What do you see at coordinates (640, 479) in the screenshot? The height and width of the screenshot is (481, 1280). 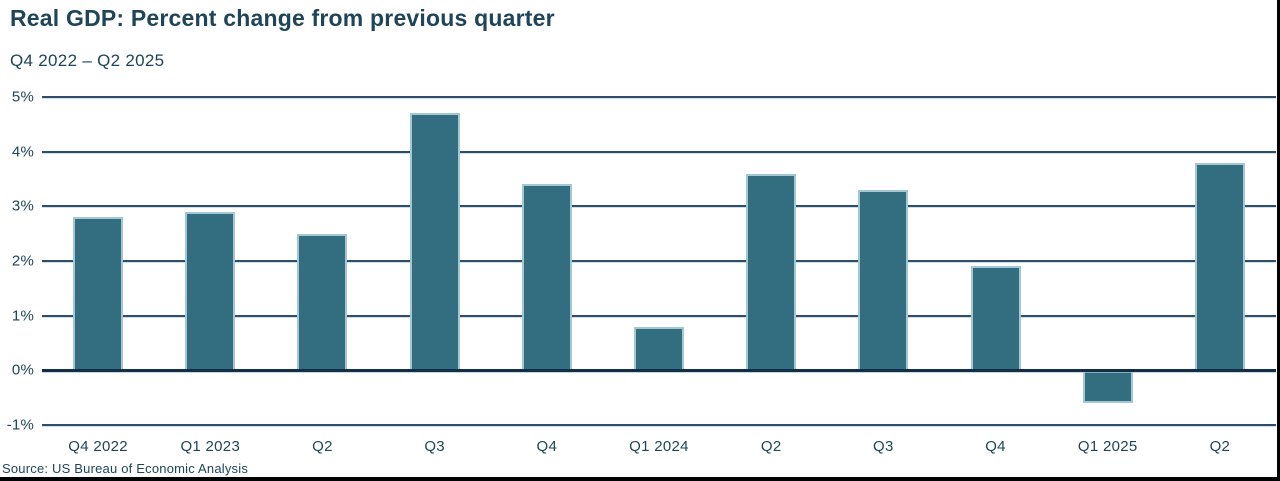 I see `screenshot-bottom-edge` at bounding box center [640, 479].